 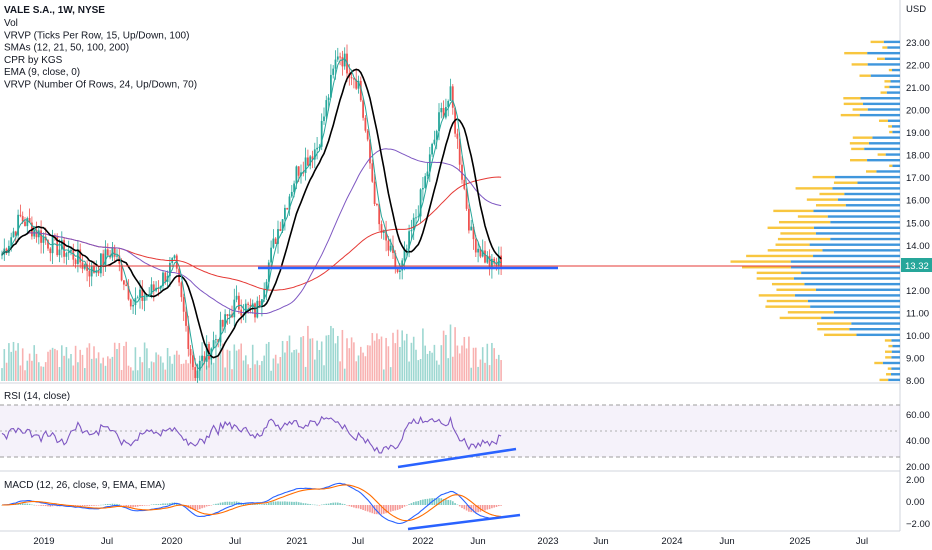 I want to click on rsi-divergence-trendline, so click(x=457, y=458).